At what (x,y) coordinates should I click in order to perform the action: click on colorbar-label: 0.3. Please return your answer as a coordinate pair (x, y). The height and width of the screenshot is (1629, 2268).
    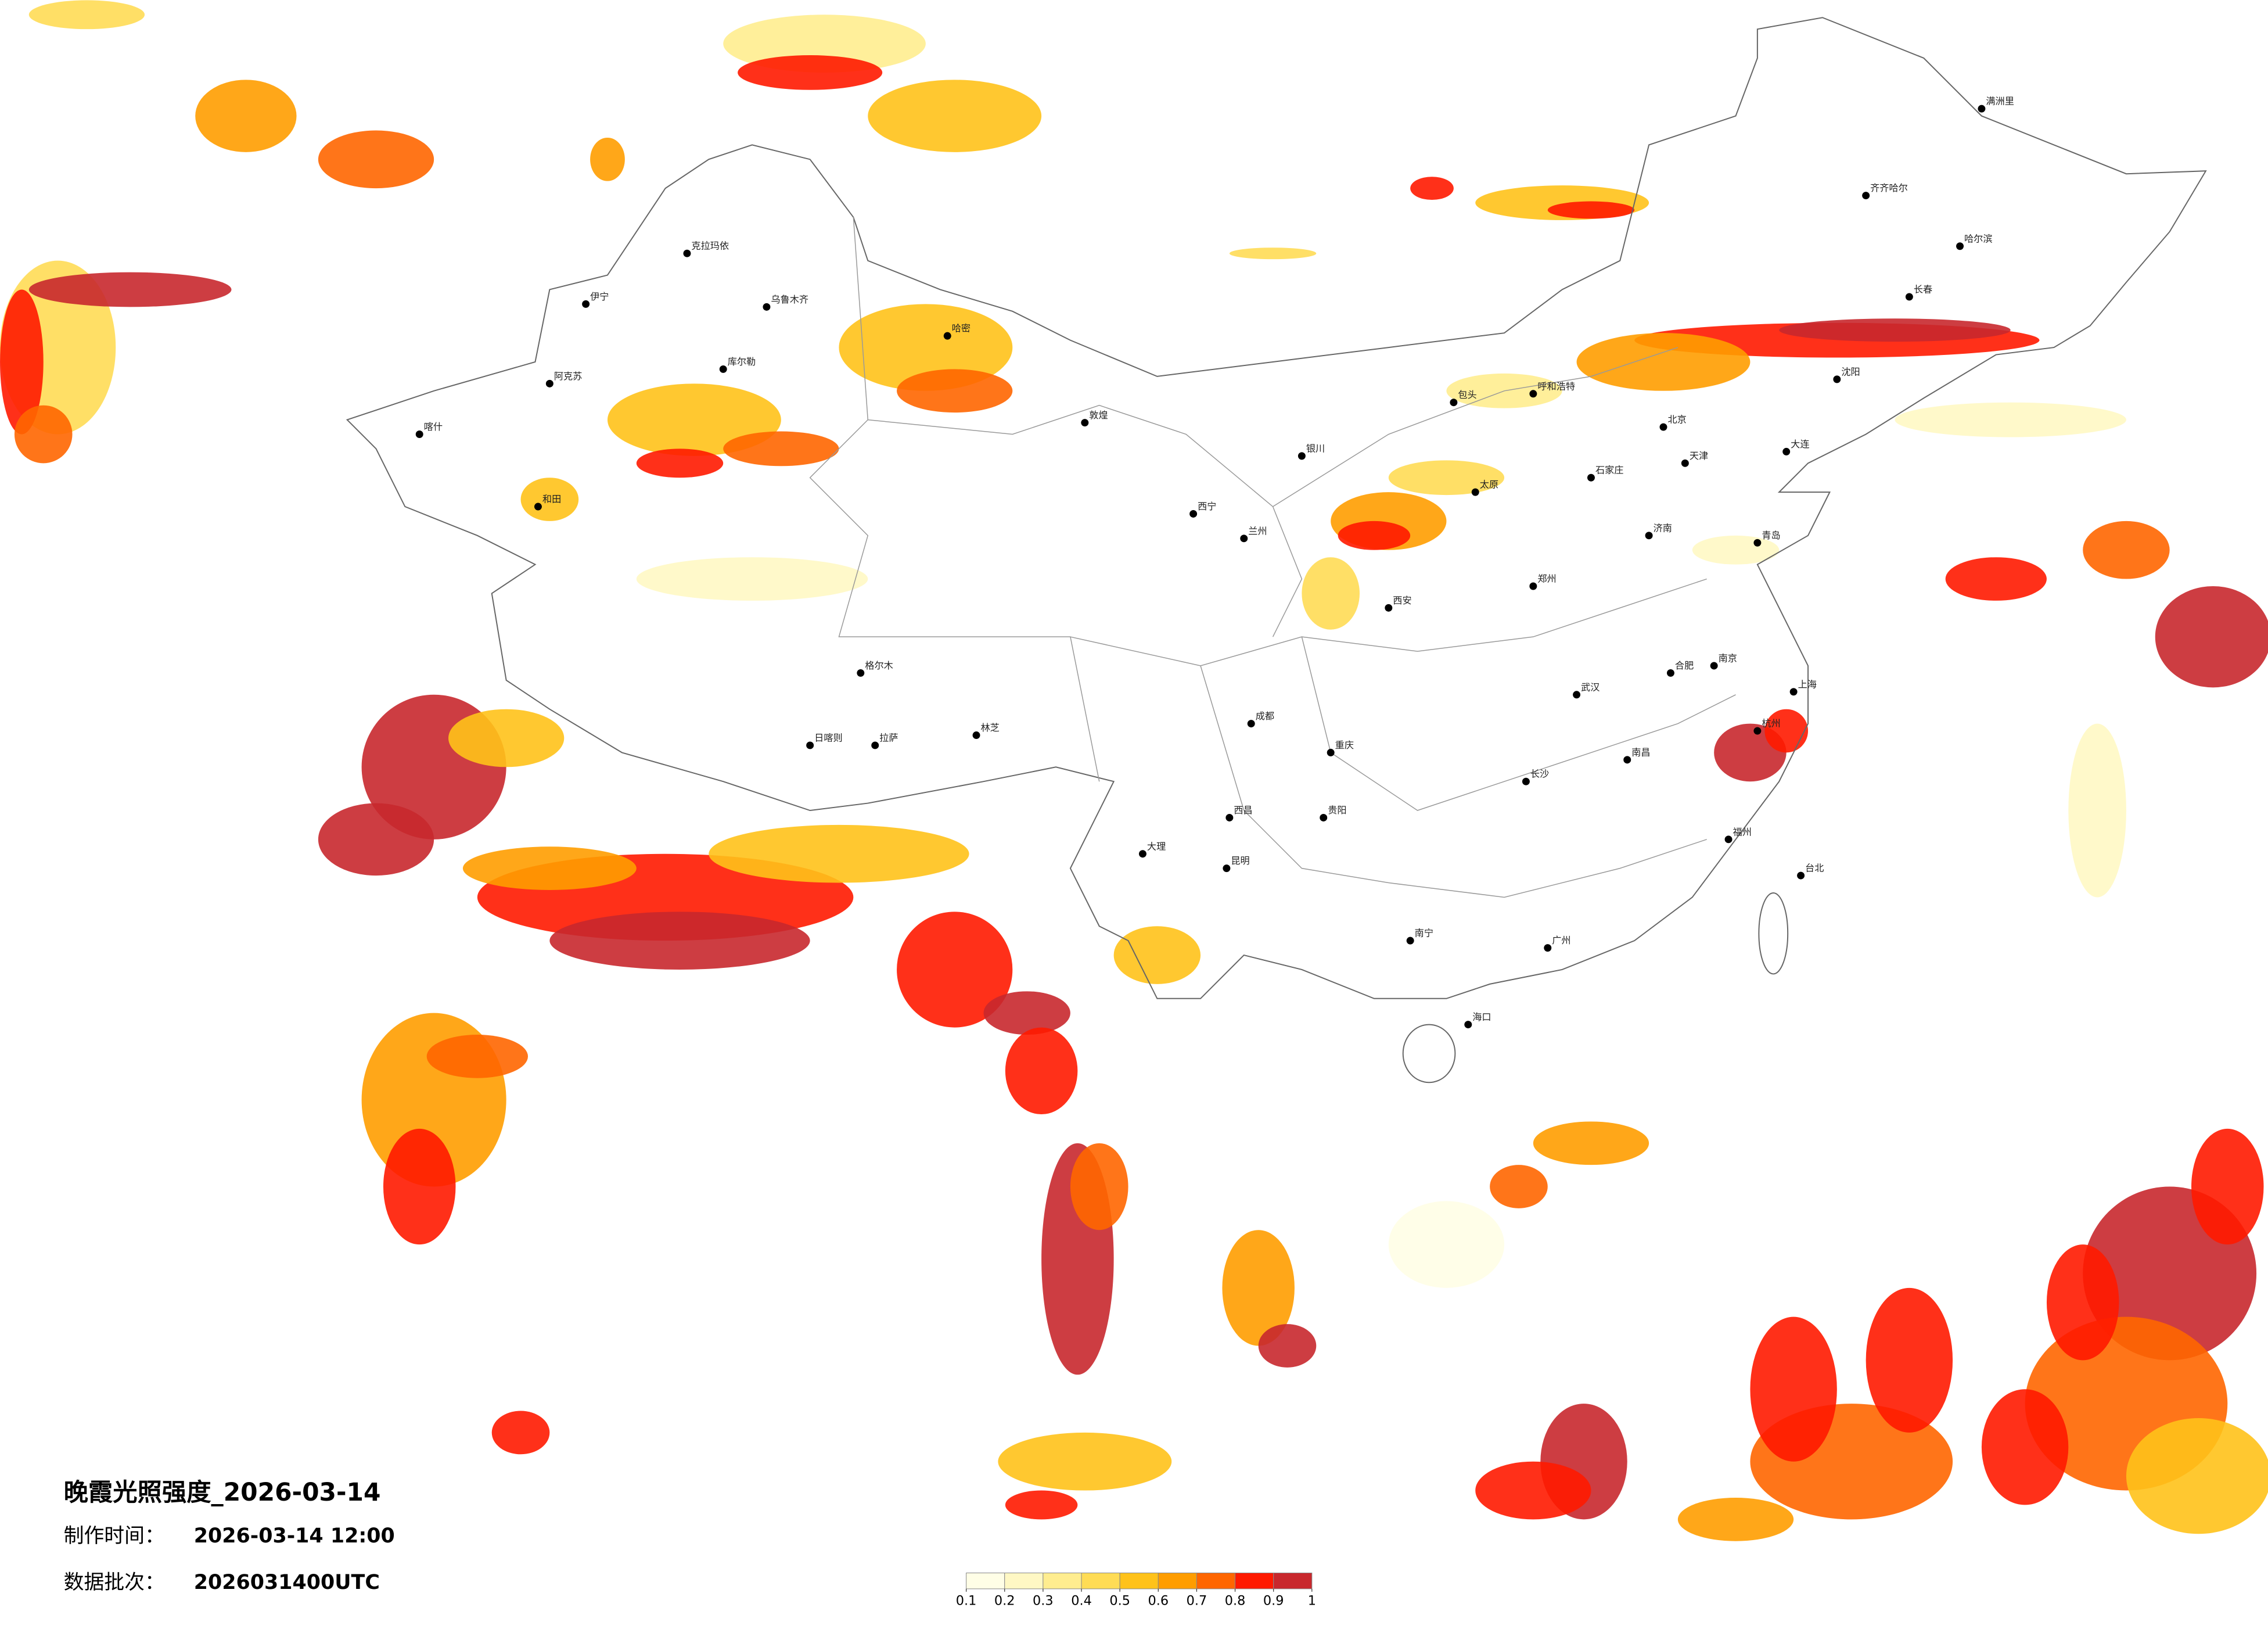
    Looking at the image, I should click on (1043, 1600).